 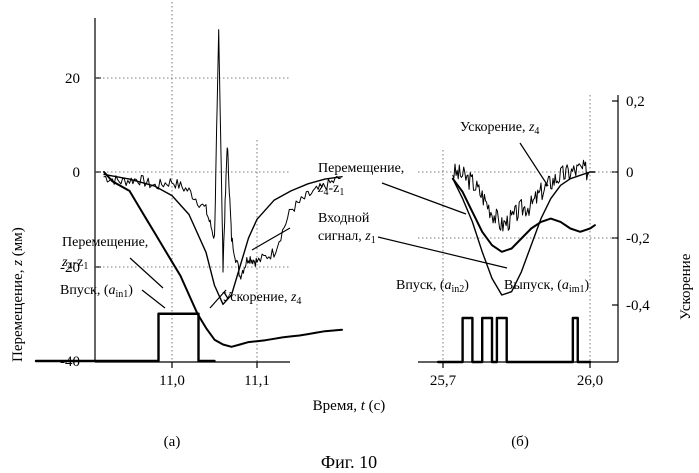 I want to click on left-tick-label-neg20: -20, so click(x=70, y=268).